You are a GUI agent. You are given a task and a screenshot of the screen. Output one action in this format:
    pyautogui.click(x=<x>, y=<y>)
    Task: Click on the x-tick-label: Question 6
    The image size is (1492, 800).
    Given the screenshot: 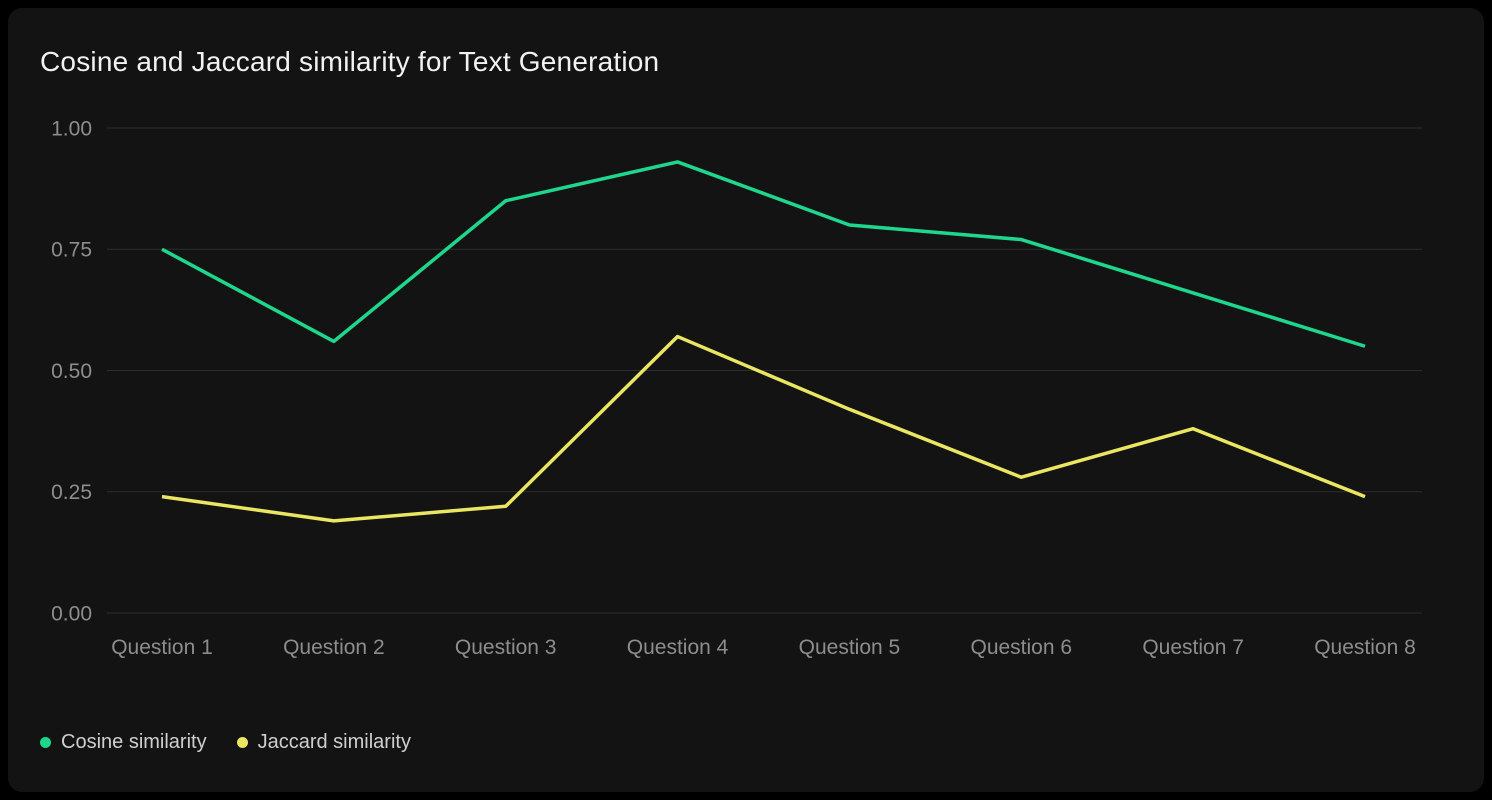 What is the action you would take?
    pyautogui.click(x=1021, y=647)
    